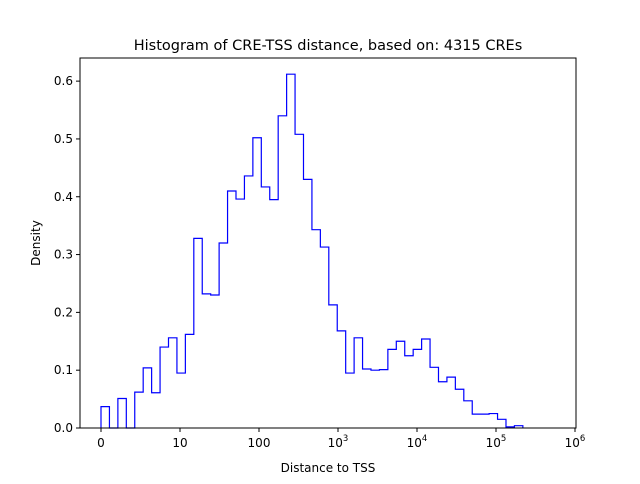 Image resolution: width=640 pixels, height=484 pixels. I want to click on x-tick-label: 10, so click(179, 443).